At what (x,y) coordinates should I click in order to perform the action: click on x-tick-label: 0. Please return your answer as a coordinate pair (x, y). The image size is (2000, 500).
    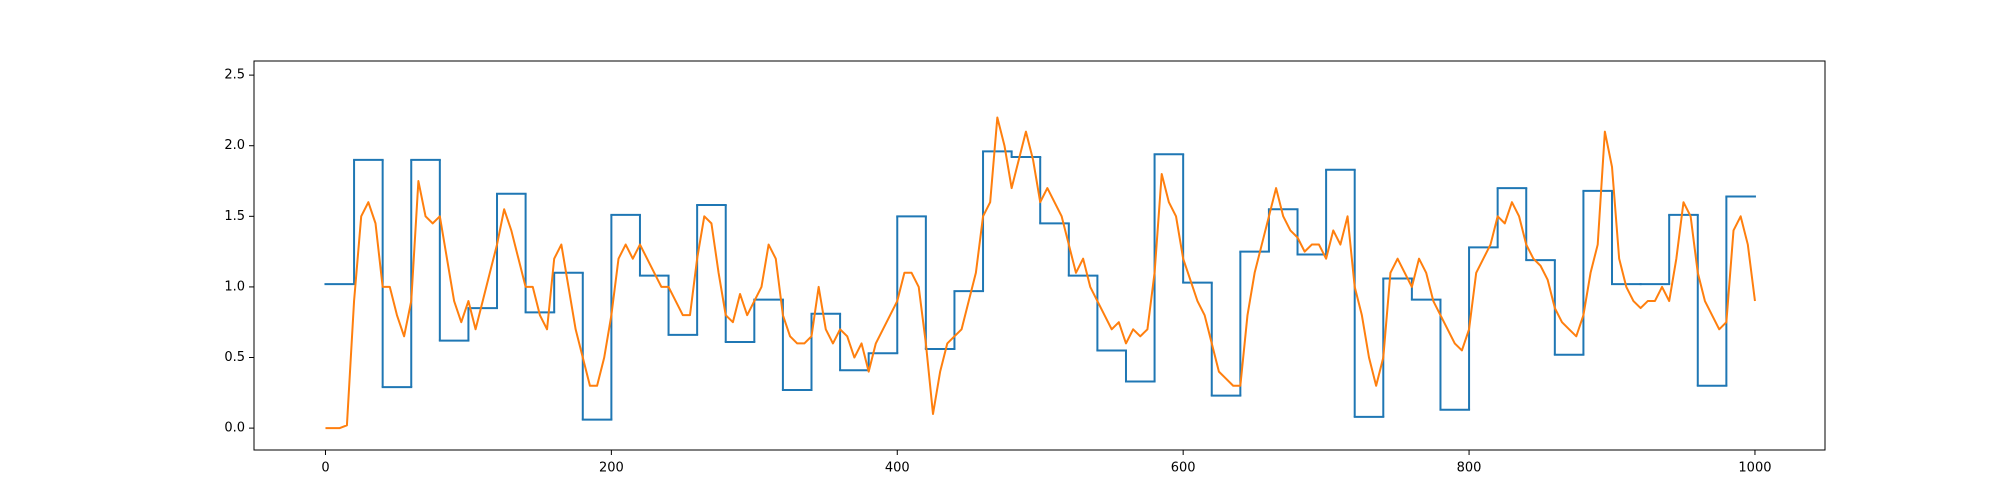
    Looking at the image, I should click on (325, 468).